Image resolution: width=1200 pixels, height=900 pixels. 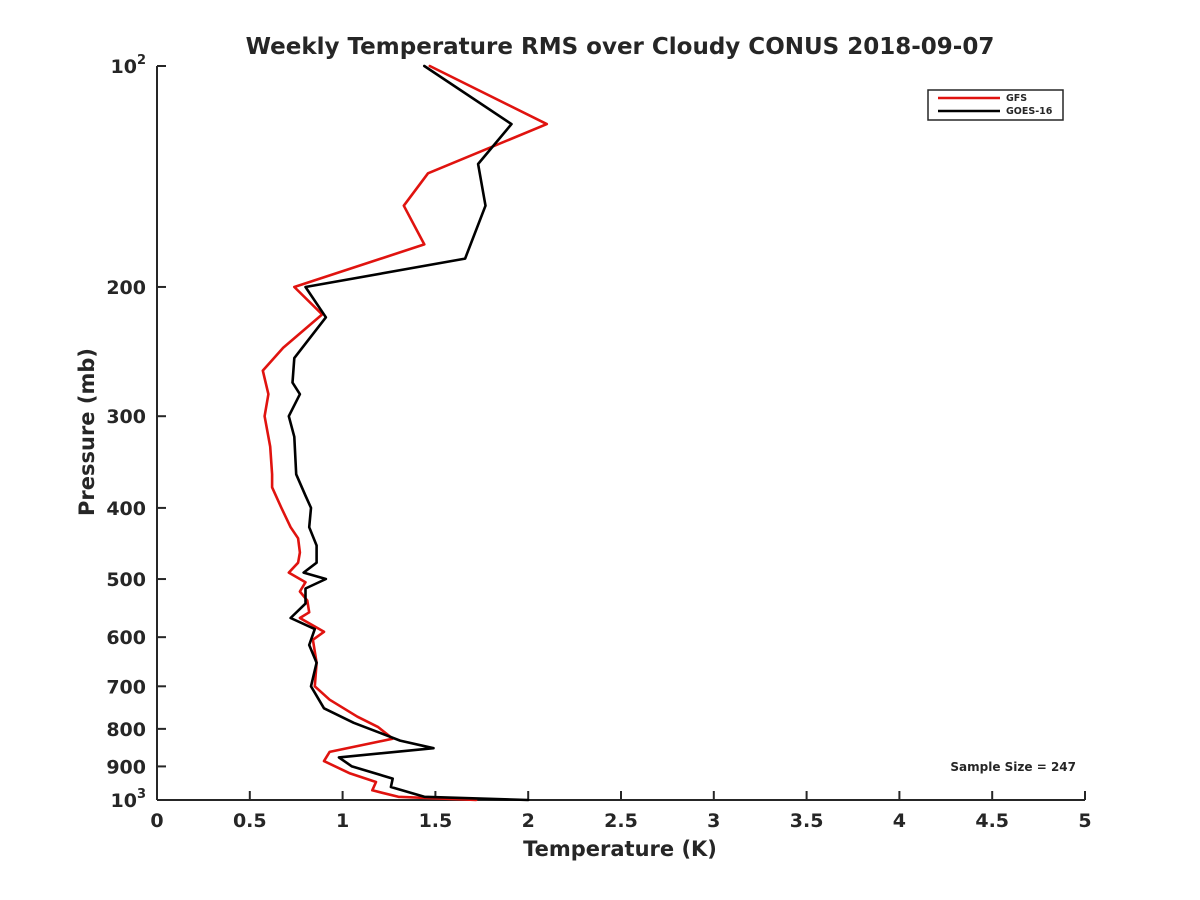 I want to click on x-tick-label: 3, so click(x=713, y=821).